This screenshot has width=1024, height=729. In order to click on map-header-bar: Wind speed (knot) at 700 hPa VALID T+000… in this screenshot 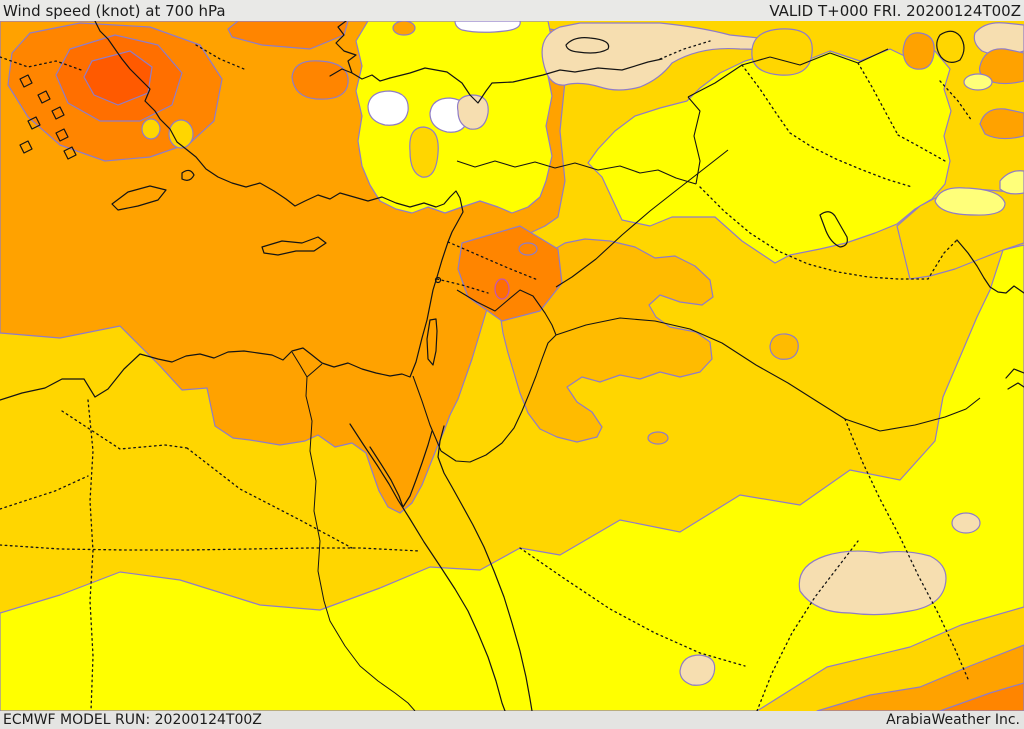, I will do `click(512, 10)`.